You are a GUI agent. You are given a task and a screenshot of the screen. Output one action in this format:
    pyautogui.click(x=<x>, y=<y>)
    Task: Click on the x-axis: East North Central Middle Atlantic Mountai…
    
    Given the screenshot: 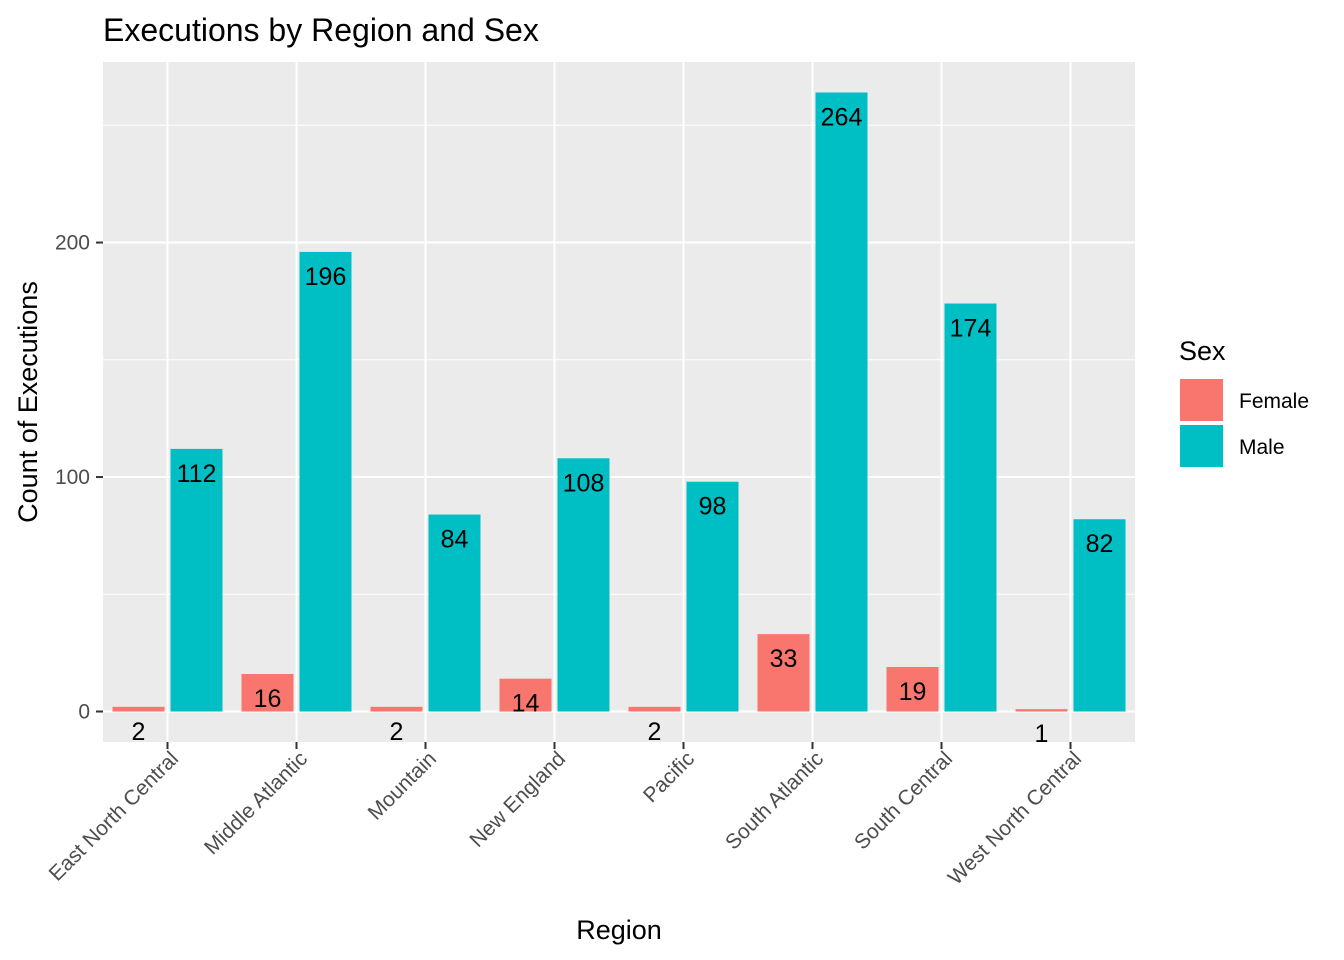 What is the action you would take?
    pyautogui.click(x=565, y=816)
    